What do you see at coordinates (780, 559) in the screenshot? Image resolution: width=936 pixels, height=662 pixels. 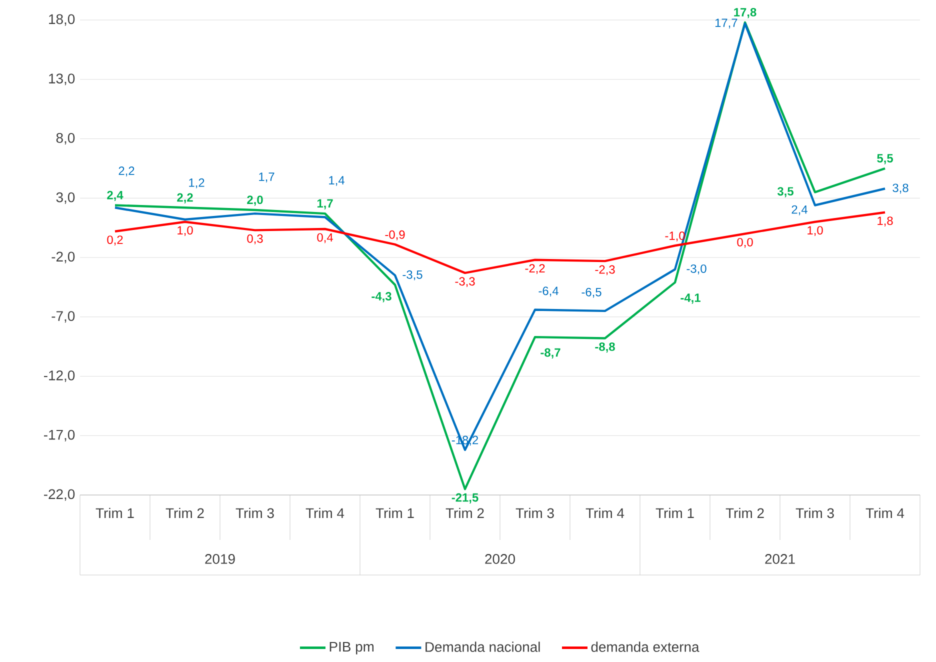 I see `text: 2021` at bounding box center [780, 559].